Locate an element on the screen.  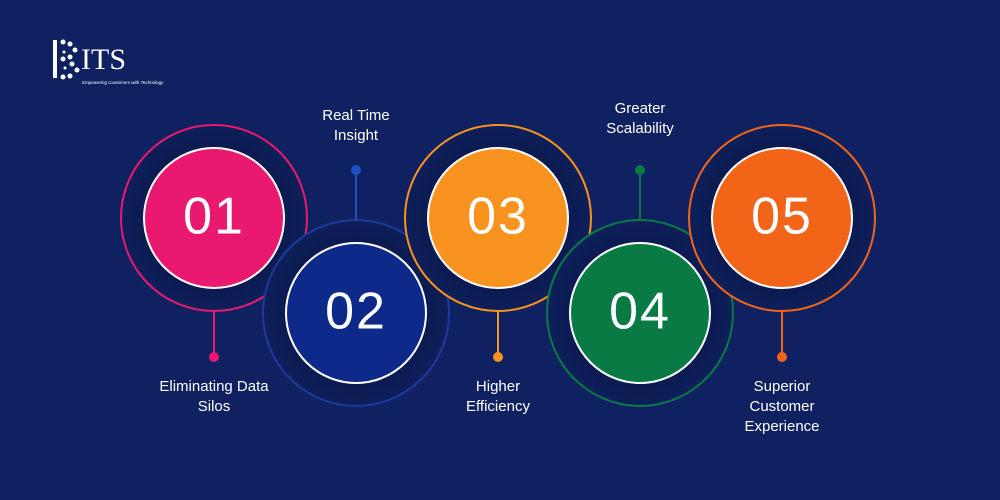
step-label: Higher is located at coordinates (498, 386).